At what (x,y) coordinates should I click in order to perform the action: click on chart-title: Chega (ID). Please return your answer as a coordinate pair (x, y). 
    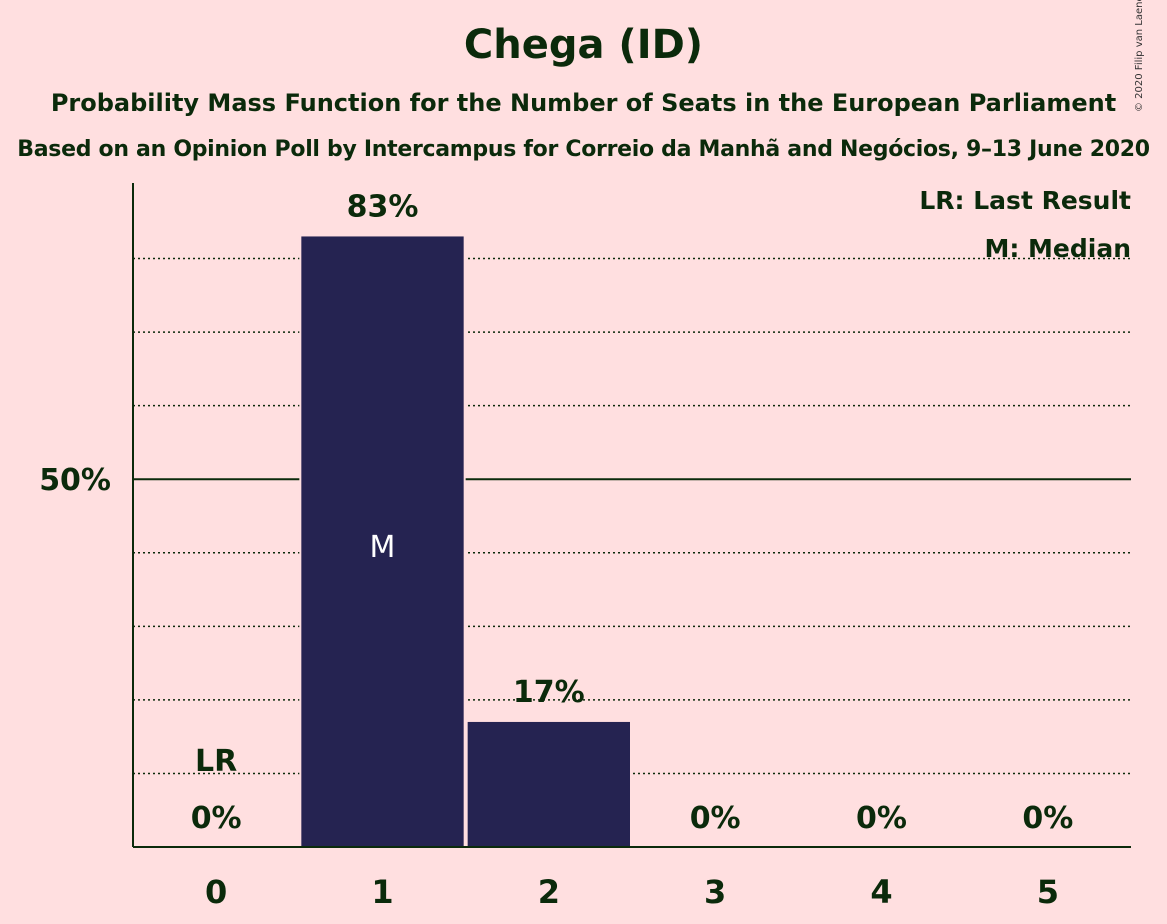
    Looking at the image, I should click on (583, 45).